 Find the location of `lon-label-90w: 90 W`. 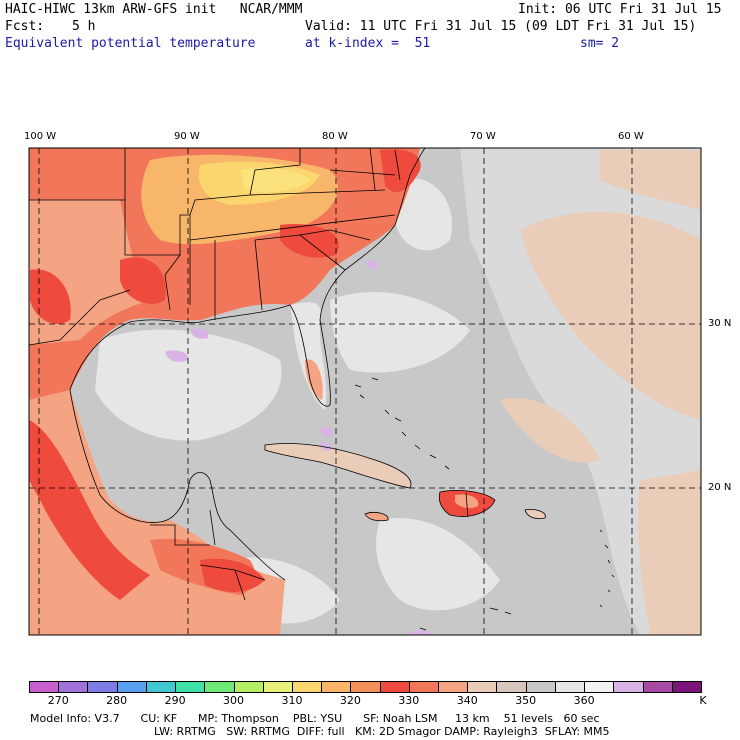

lon-label-90w: 90 W is located at coordinates (187, 136).